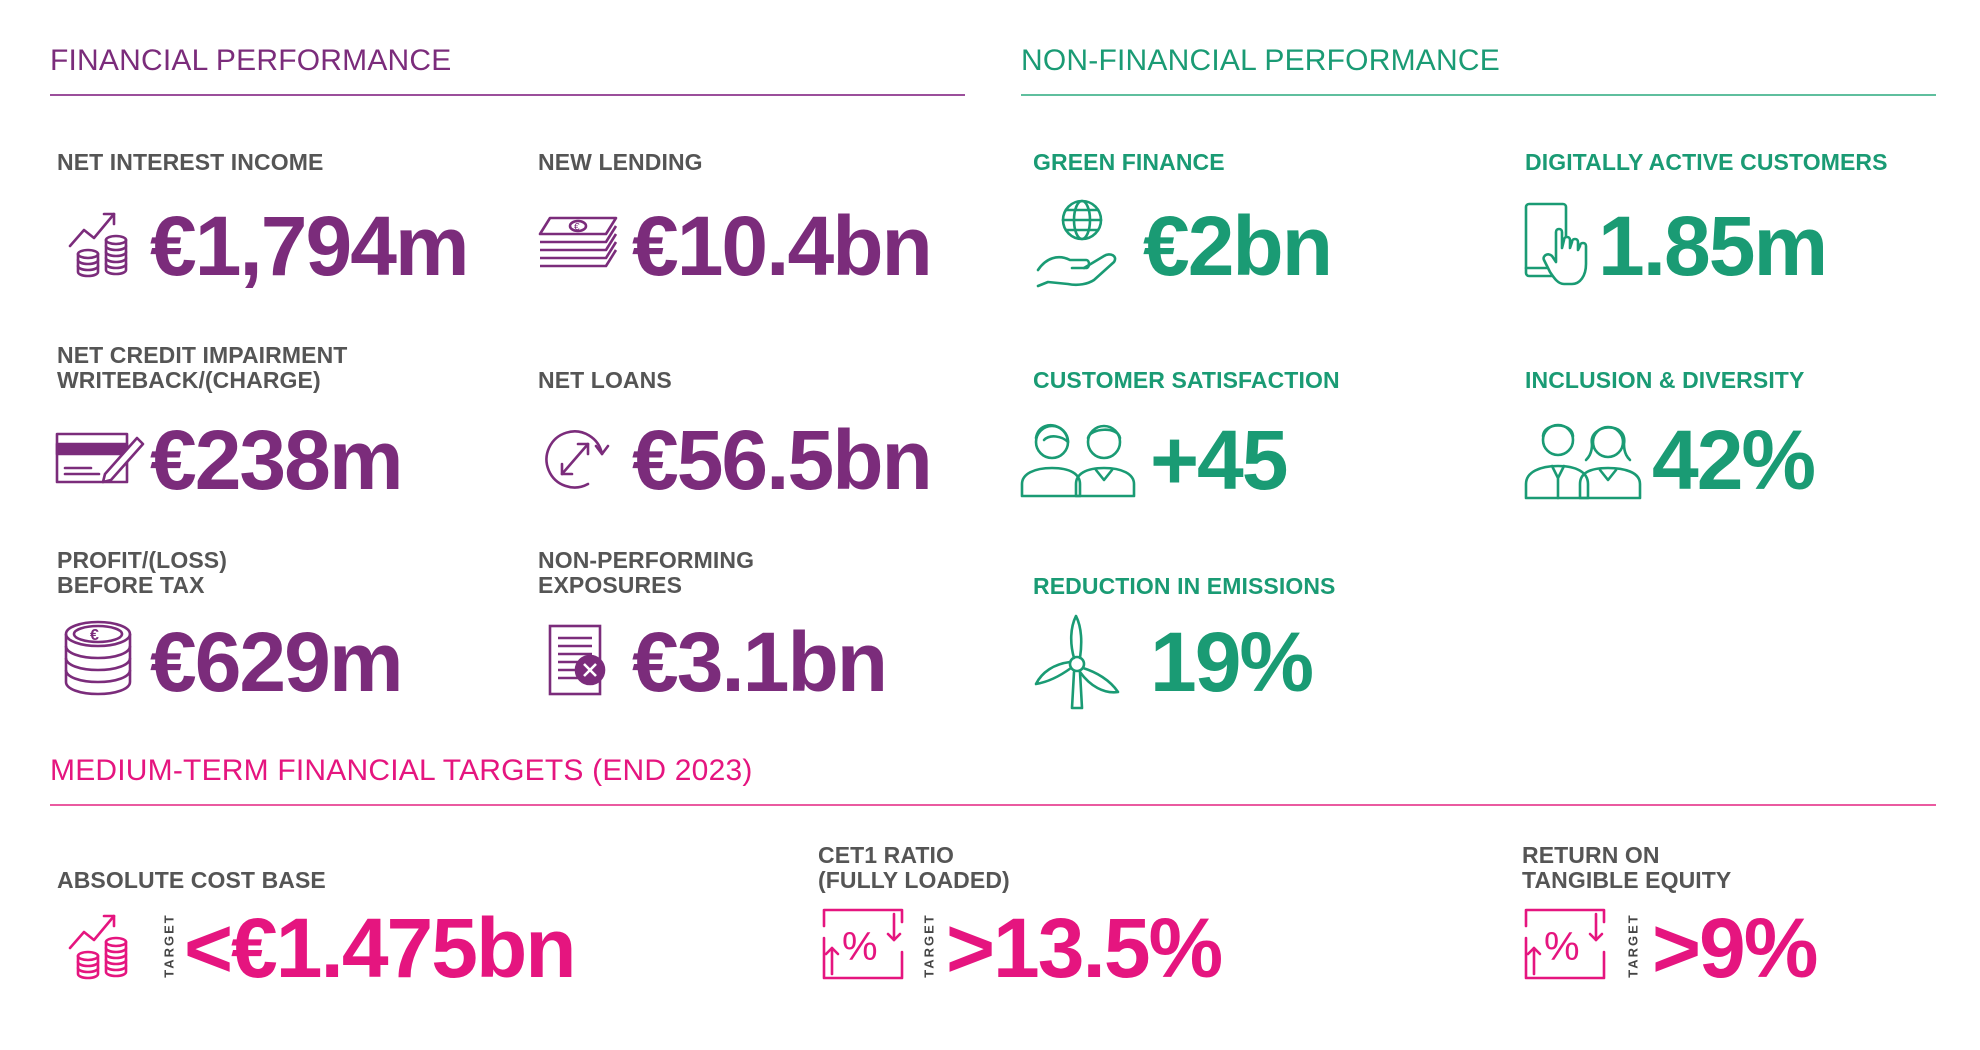 The image size is (1980, 1050). I want to click on targets-divider, so click(993, 805).